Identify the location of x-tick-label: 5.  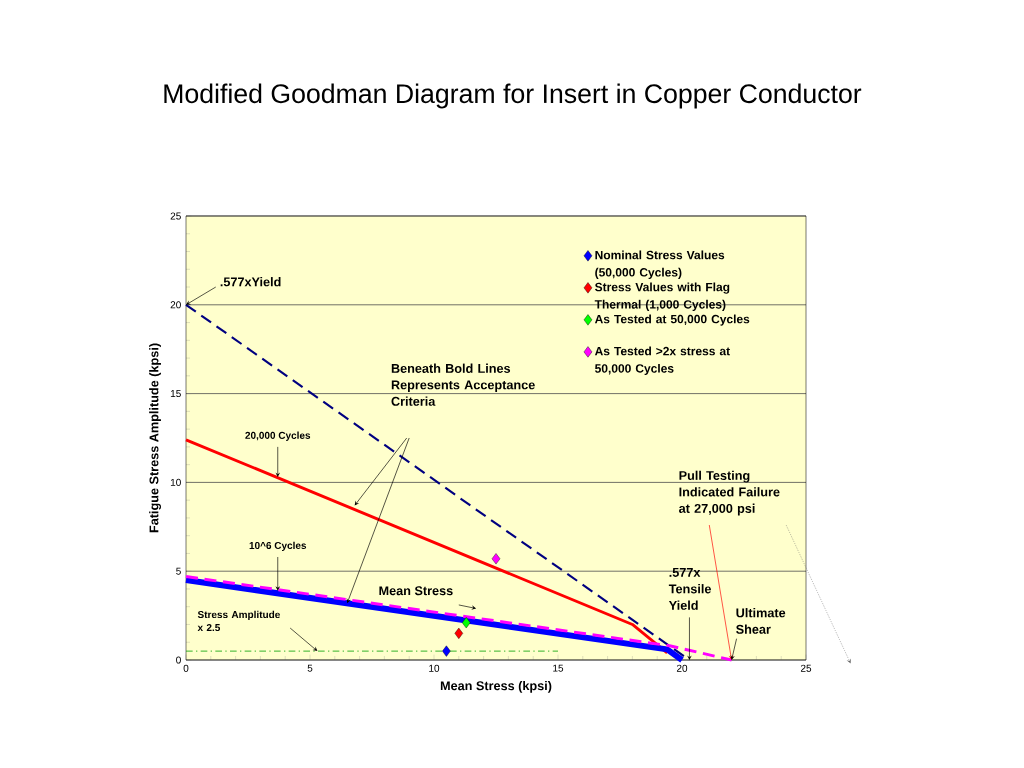
(310, 668).